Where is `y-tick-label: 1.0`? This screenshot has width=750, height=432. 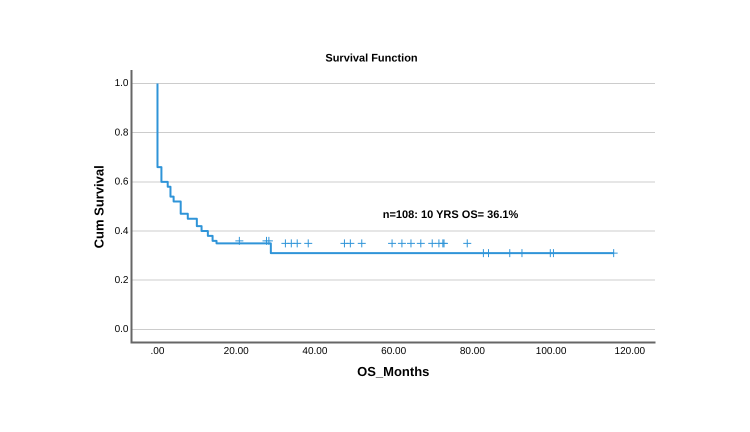
y-tick-label: 1.0 is located at coordinates (121, 84).